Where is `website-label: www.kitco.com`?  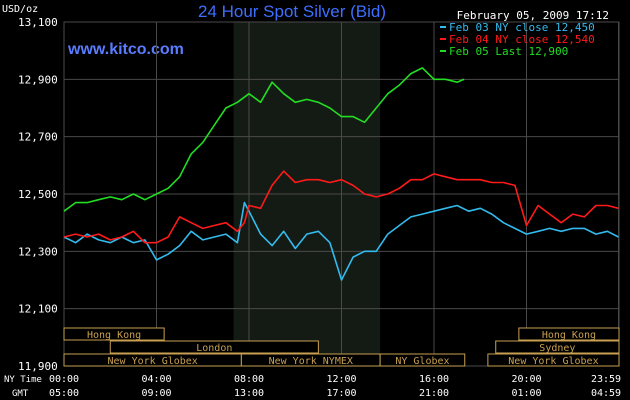 website-label: www.kitco.com is located at coordinates (125, 49).